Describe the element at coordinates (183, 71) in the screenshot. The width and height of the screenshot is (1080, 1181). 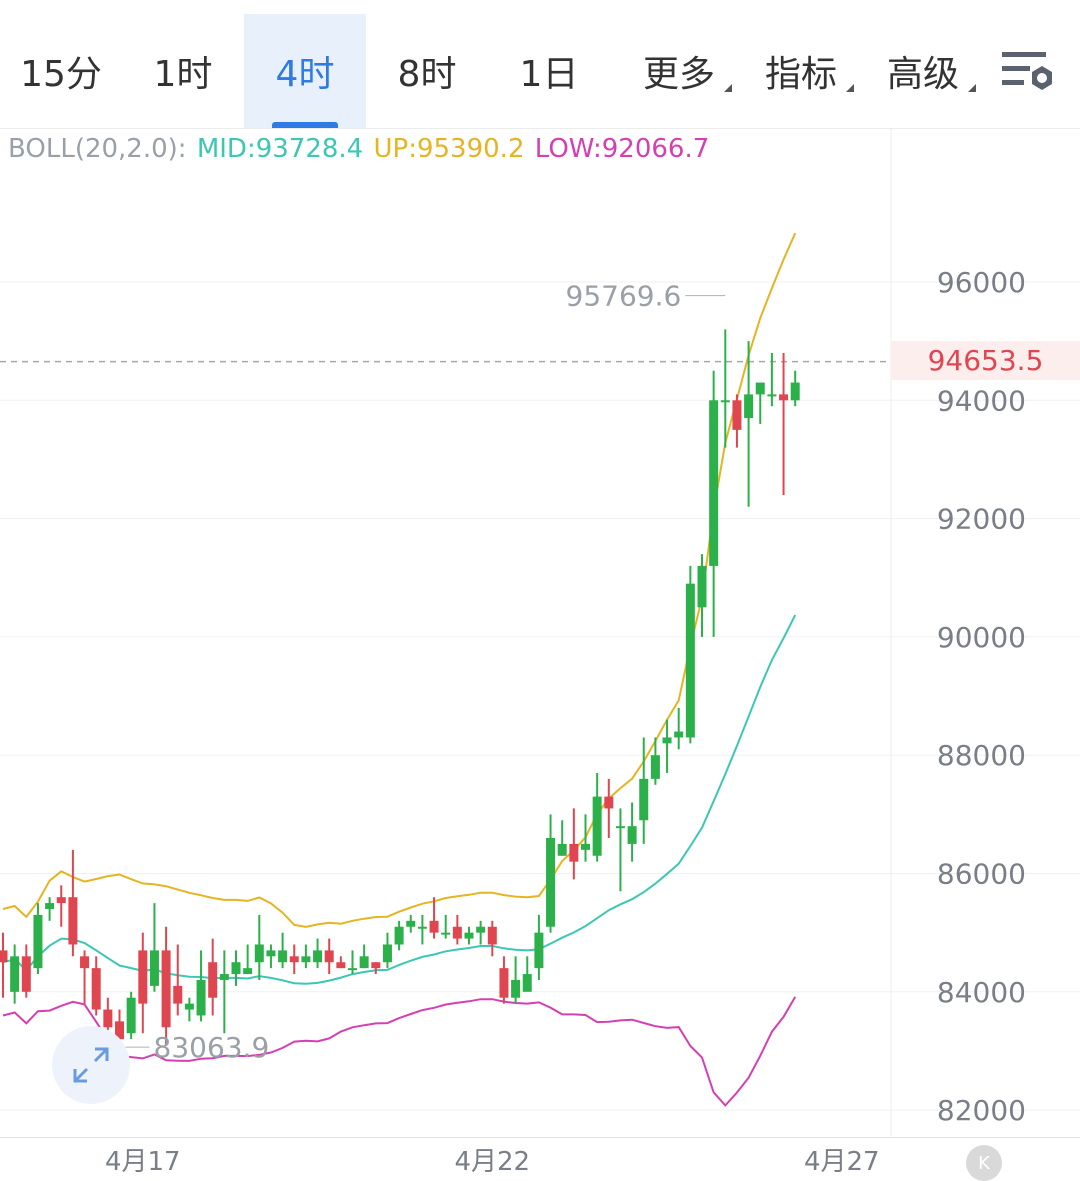
I see `tab-1h: 1时` at that location.